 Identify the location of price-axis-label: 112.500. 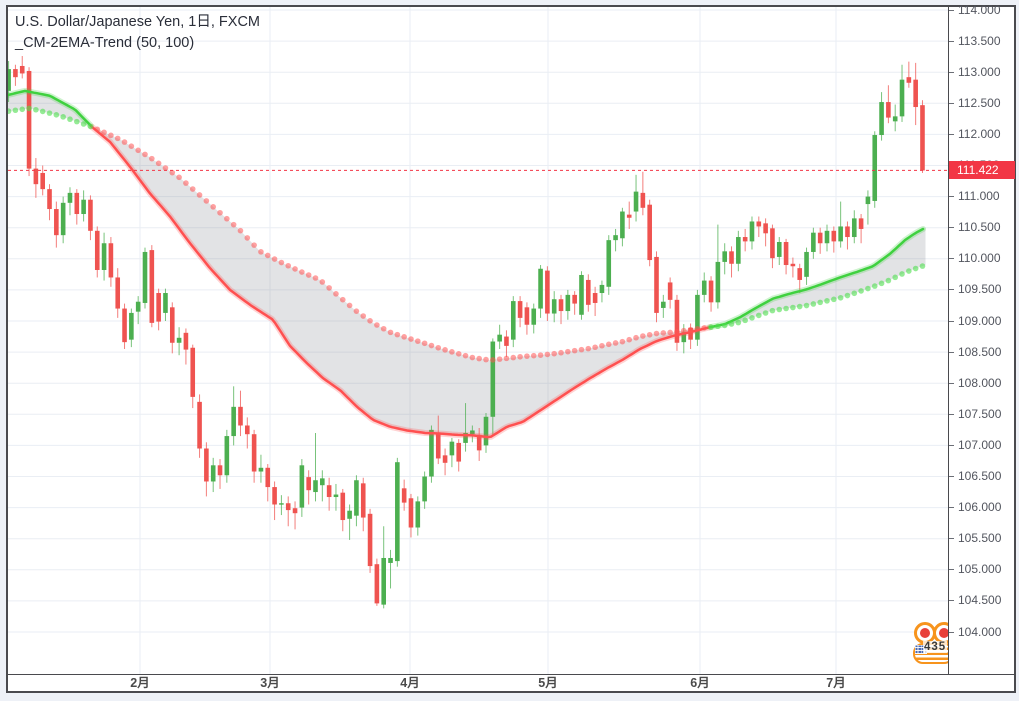
(979, 102).